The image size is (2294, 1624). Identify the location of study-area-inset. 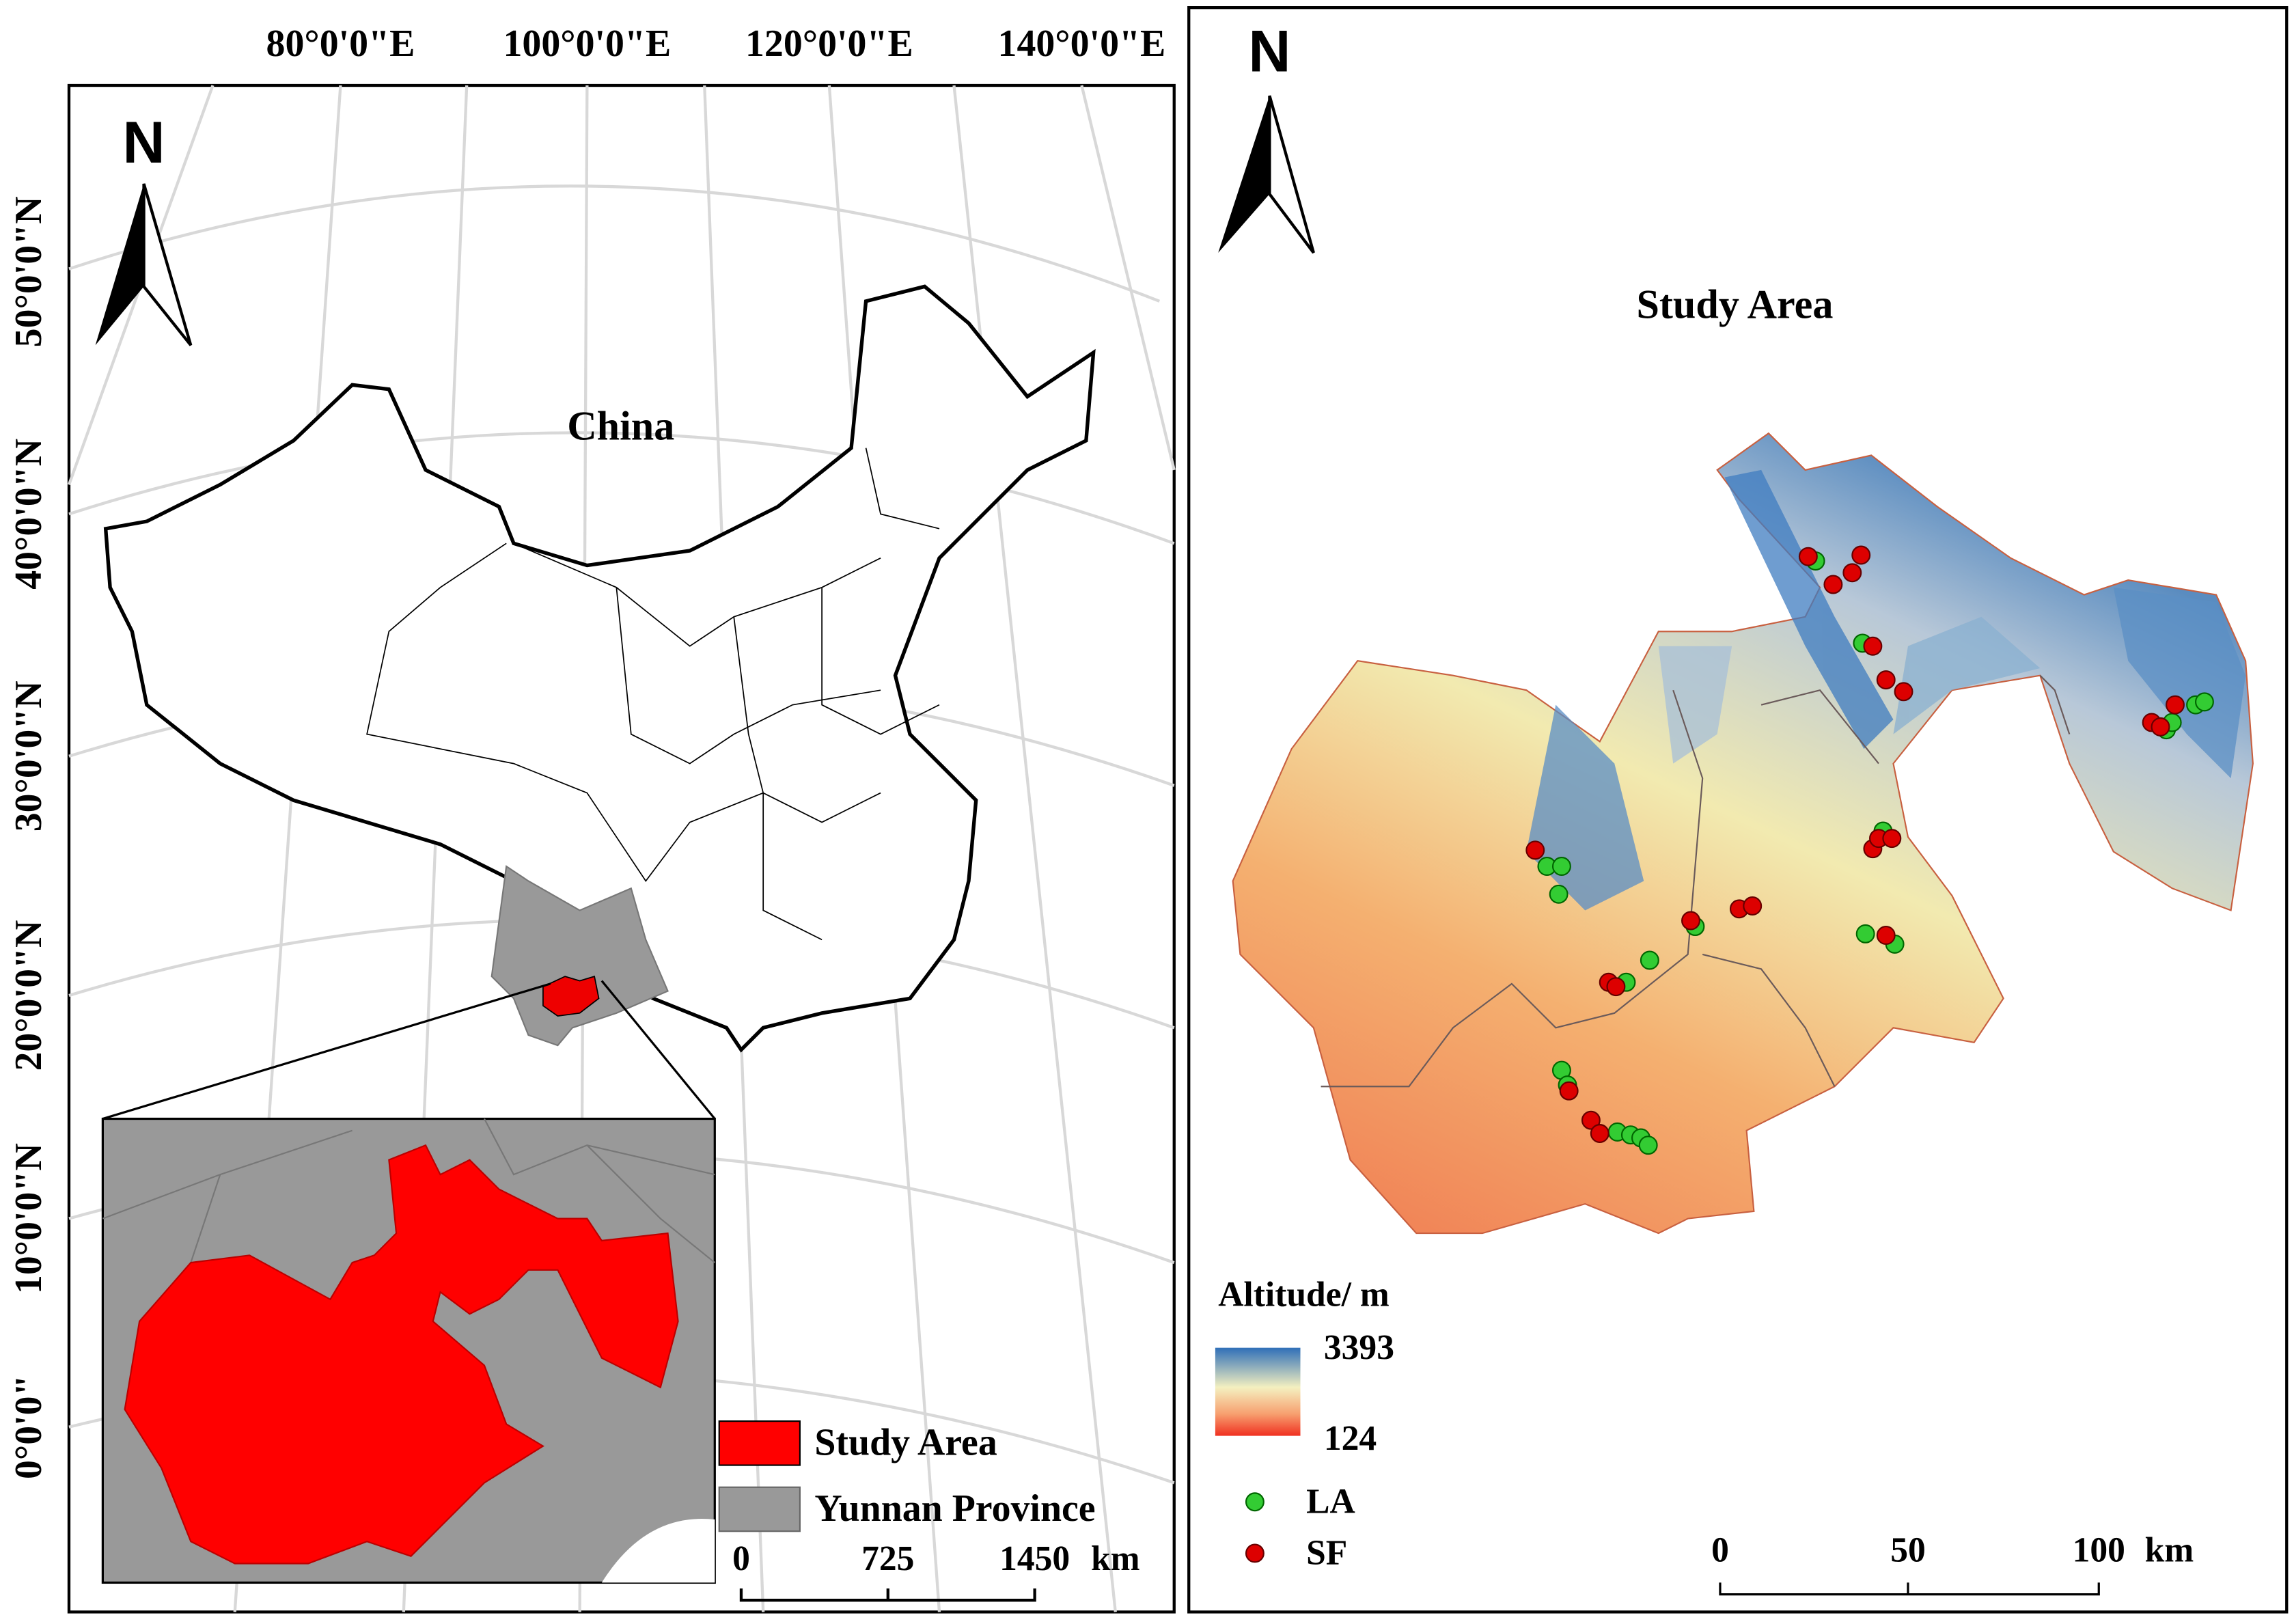
(401, 1354).